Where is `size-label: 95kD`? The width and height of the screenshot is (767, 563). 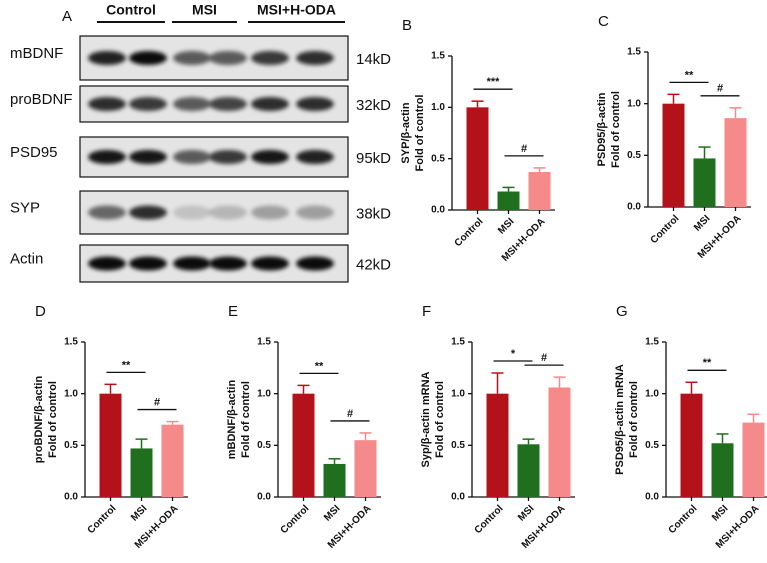
size-label: 95kD is located at coordinates (373, 158).